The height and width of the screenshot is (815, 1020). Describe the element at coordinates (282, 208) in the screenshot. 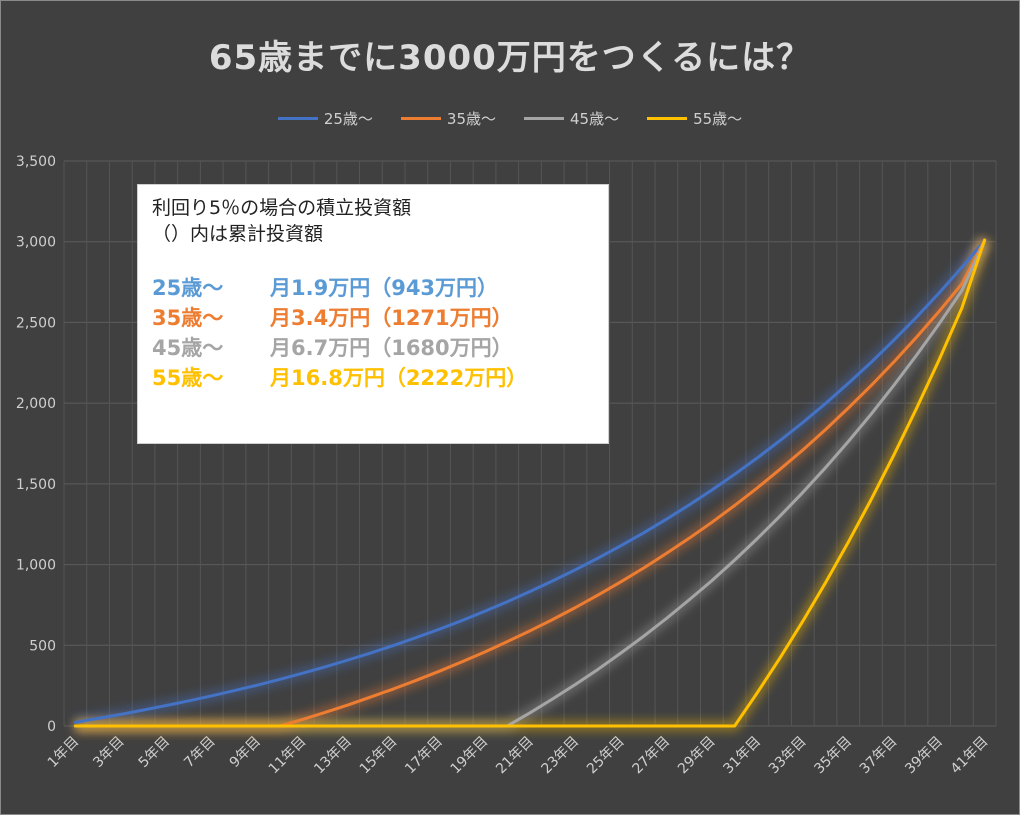

I see `note-line-1: 利回り5％の場合の積立投資額` at that location.